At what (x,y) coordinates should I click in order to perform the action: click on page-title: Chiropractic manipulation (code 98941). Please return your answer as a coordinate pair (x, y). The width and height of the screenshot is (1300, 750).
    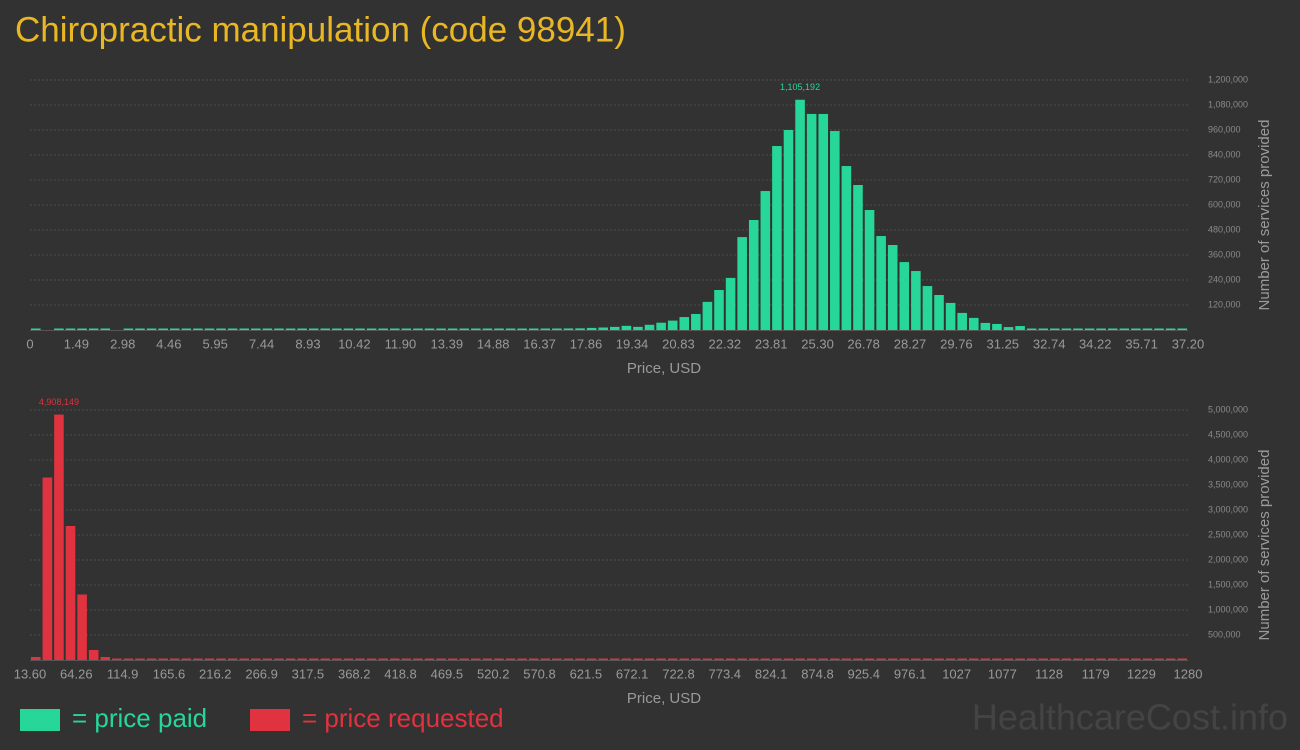
    Looking at the image, I should click on (320, 29).